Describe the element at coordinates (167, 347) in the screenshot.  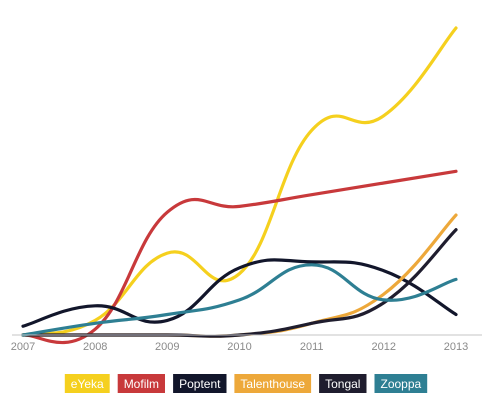
I see `x-tick-label: 2009` at that location.